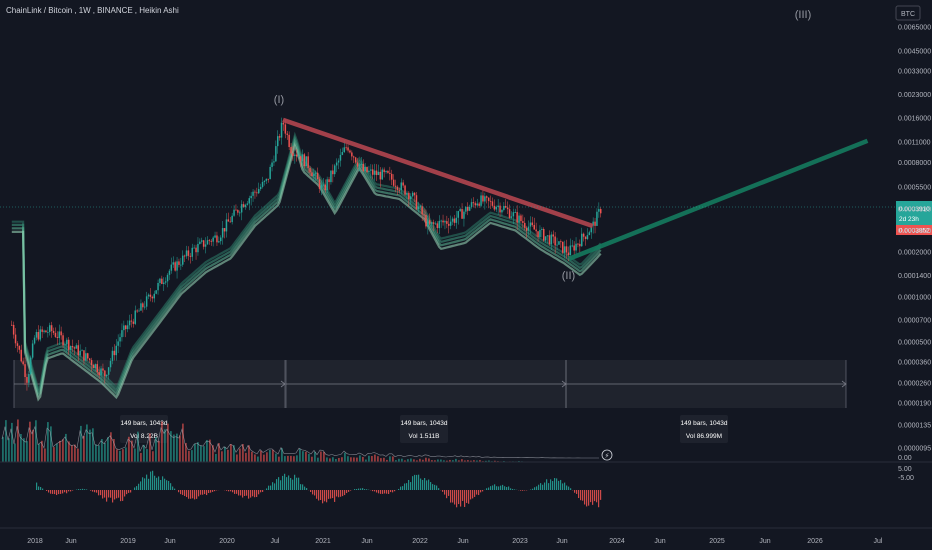 This screenshot has width=932, height=550. I want to click on y-tick-label: 0.0016000, so click(914, 118).